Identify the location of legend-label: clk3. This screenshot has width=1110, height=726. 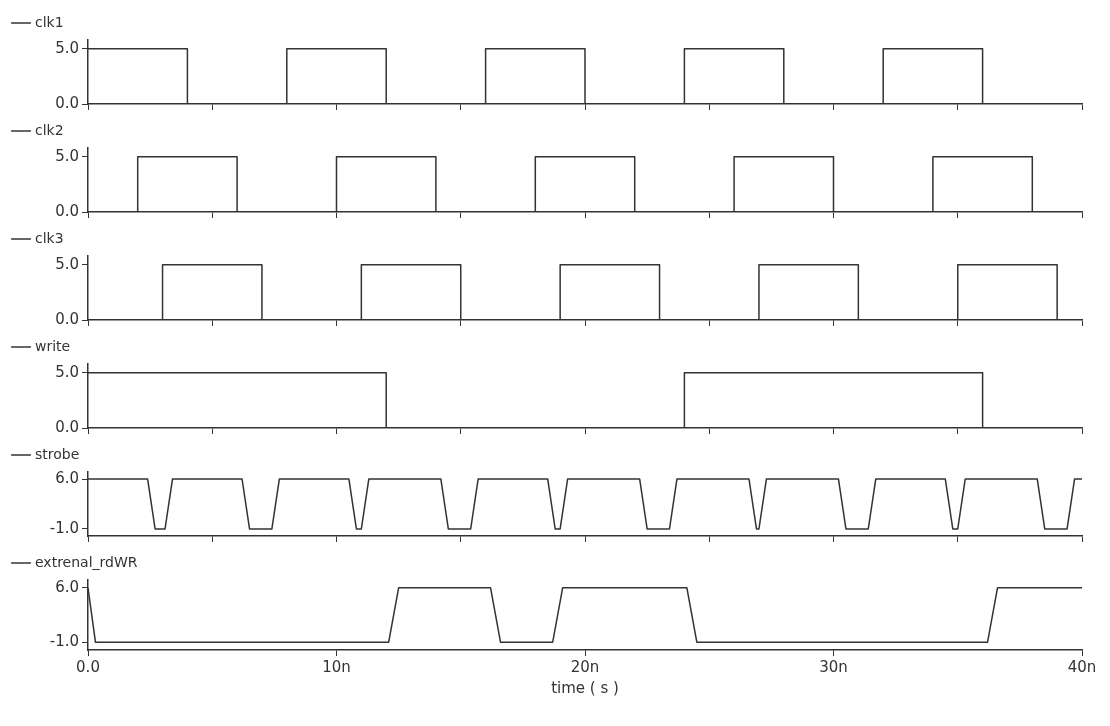
(49, 237).